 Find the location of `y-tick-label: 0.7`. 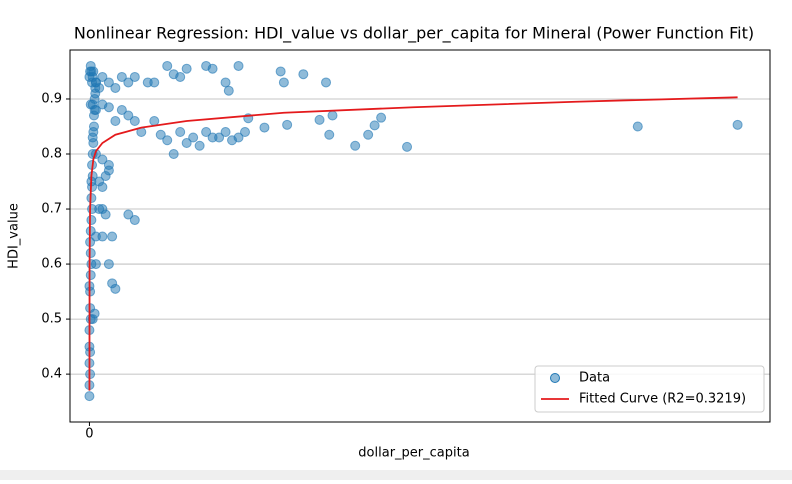

y-tick-label: 0.7 is located at coordinates (51, 209).